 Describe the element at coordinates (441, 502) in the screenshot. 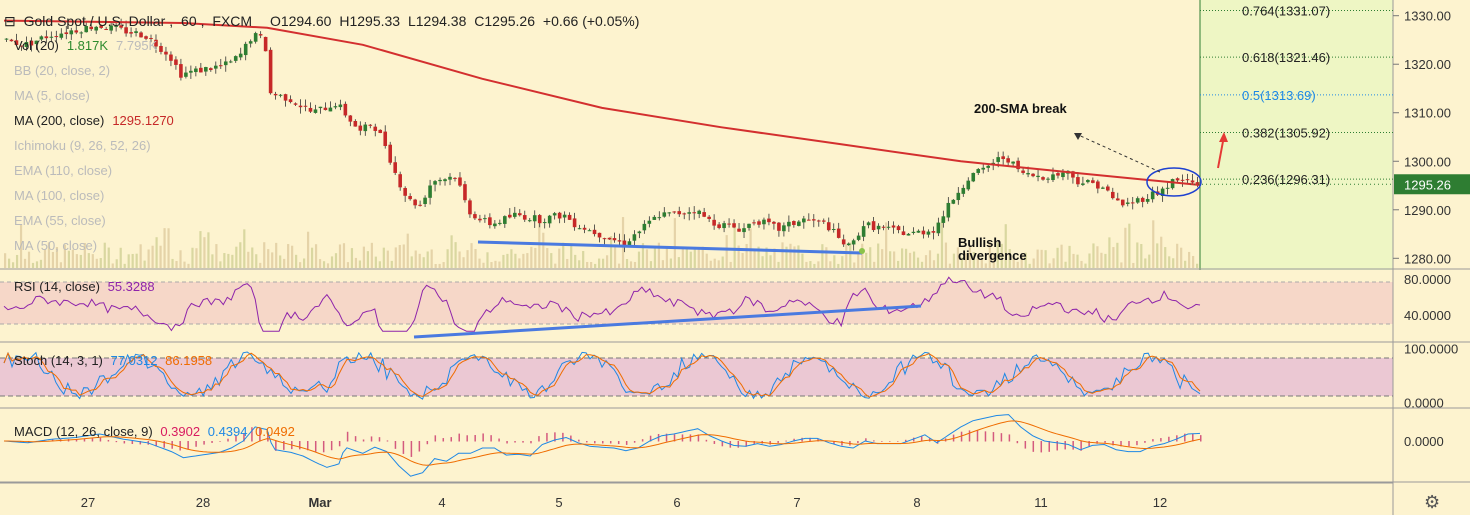

I see `time-tick-label: 4` at that location.